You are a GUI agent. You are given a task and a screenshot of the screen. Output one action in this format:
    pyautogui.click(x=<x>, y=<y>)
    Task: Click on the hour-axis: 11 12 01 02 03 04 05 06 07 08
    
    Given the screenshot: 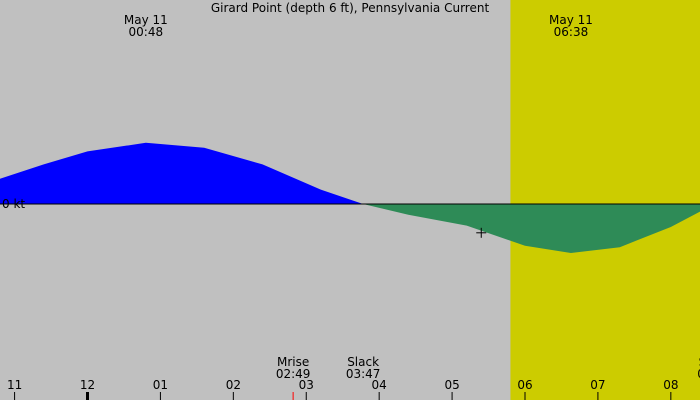 What is the action you would take?
    pyautogui.click(x=342, y=389)
    